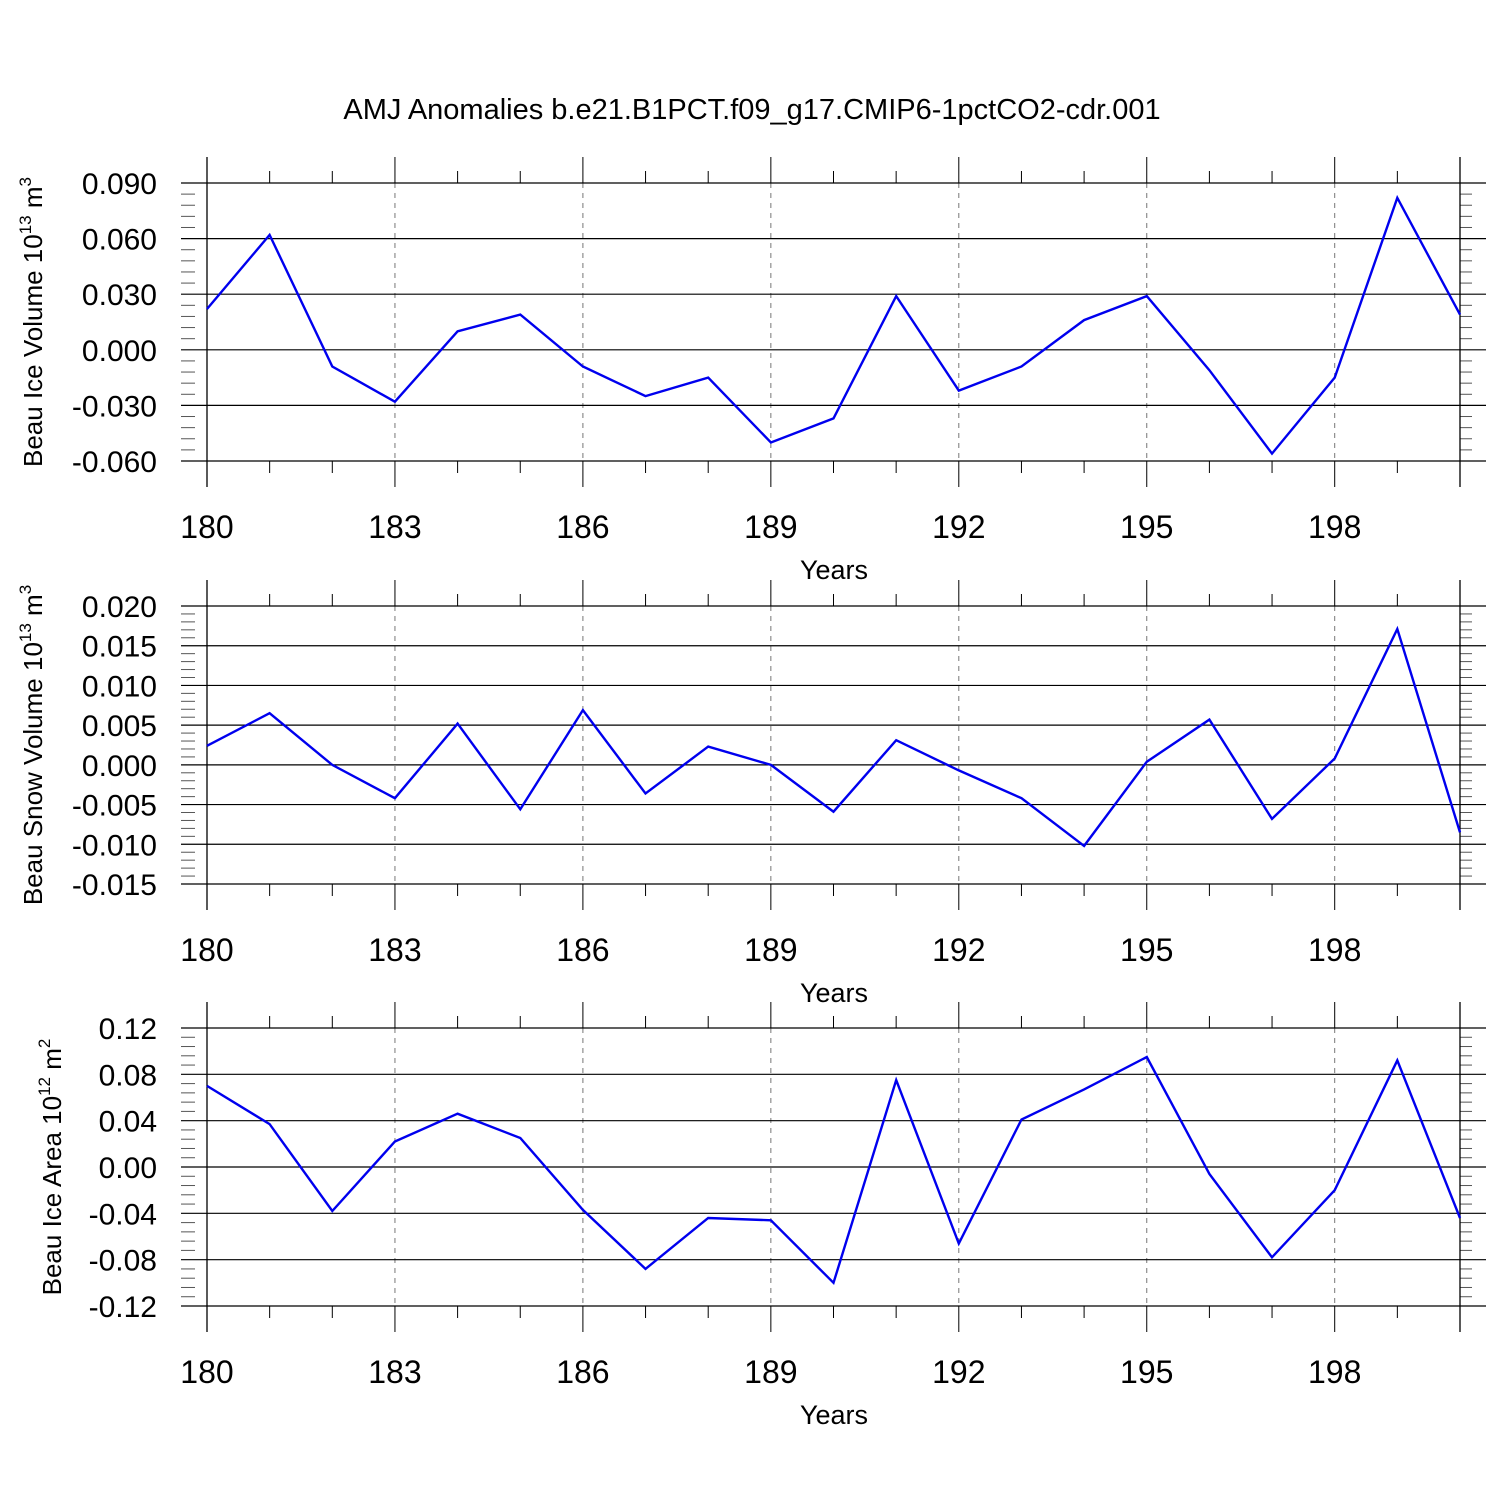 Image resolution: width=1500 pixels, height=1500 pixels. I want to click on y-tick-label: 0.030, so click(119, 295).